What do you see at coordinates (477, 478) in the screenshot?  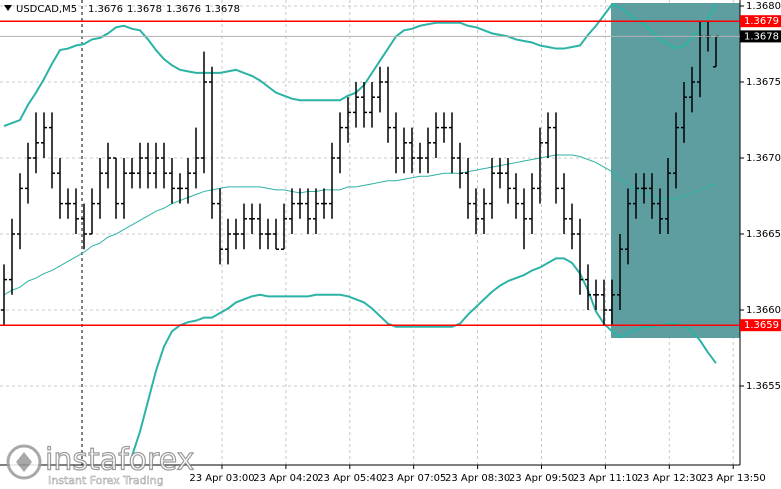 I see `x-tick-label: 23 Apr 08:30` at bounding box center [477, 478].